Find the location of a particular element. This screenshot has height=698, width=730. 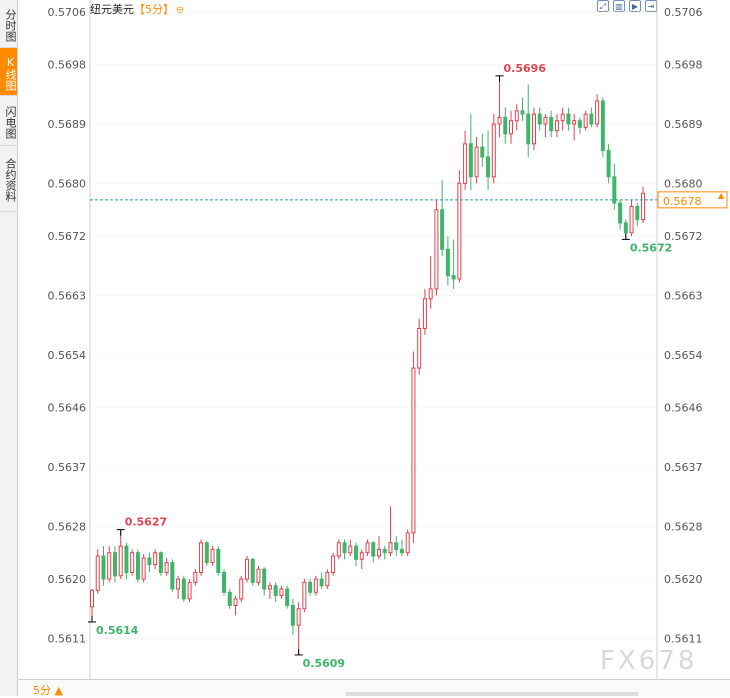

y-tick-label-right: 0.5628 is located at coordinates (683, 526).